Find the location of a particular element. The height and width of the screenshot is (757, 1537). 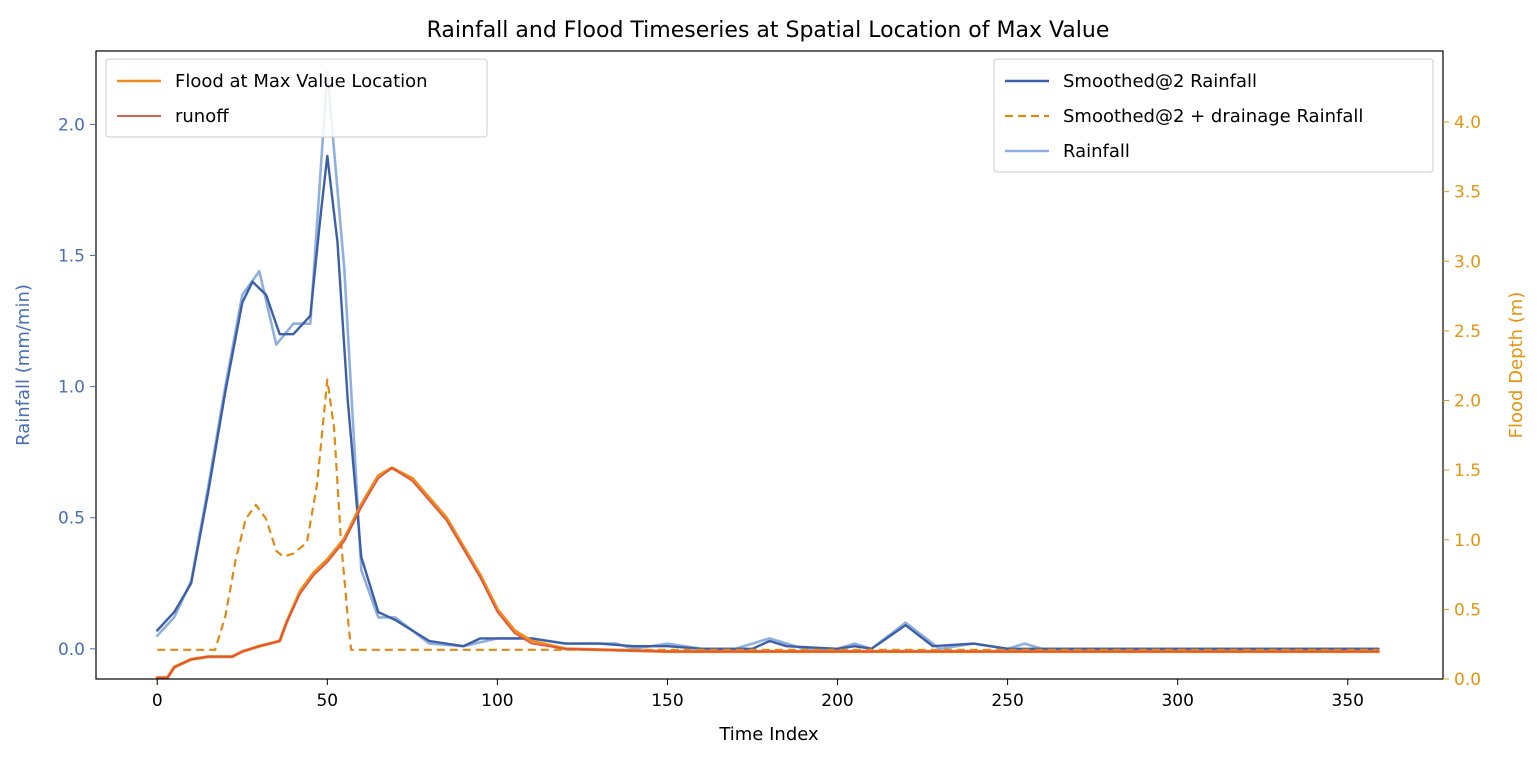

x-tick-label: 250 is located at coordinates (1007, 701).